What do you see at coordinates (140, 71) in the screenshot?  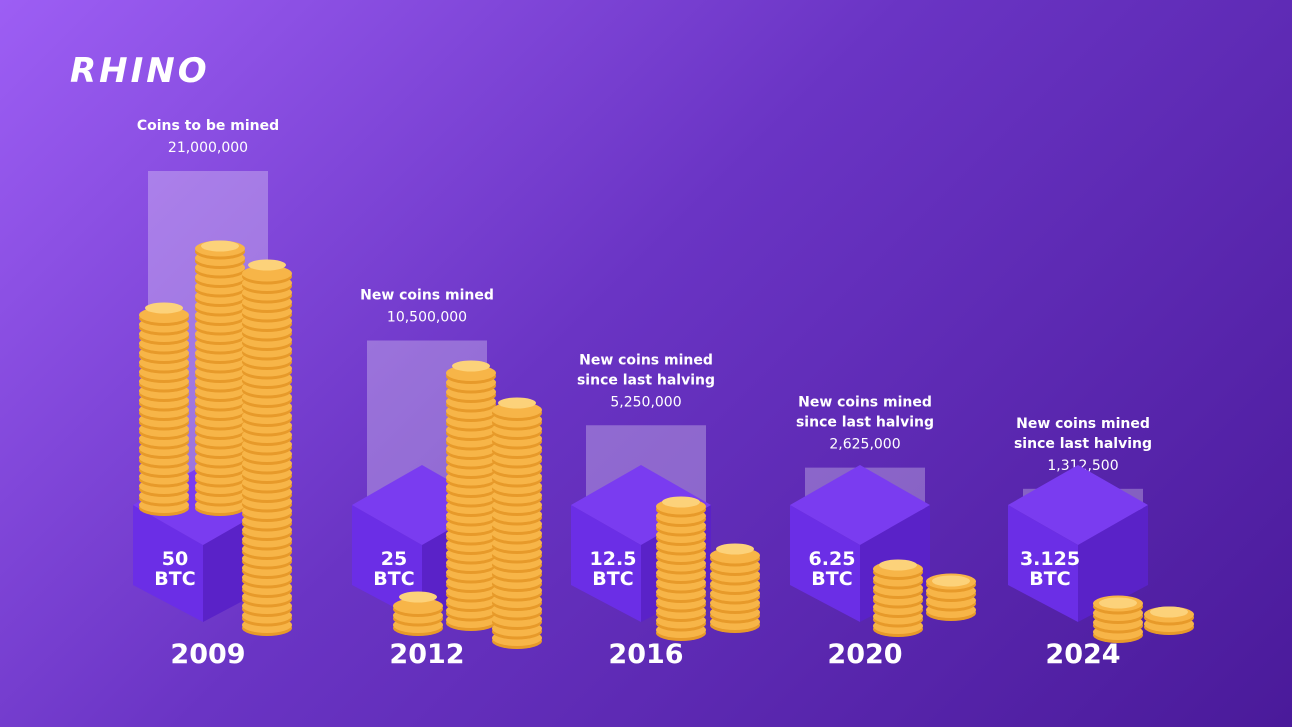 I see `rhino-logo: RHINO` at bounding box center [140, 71].